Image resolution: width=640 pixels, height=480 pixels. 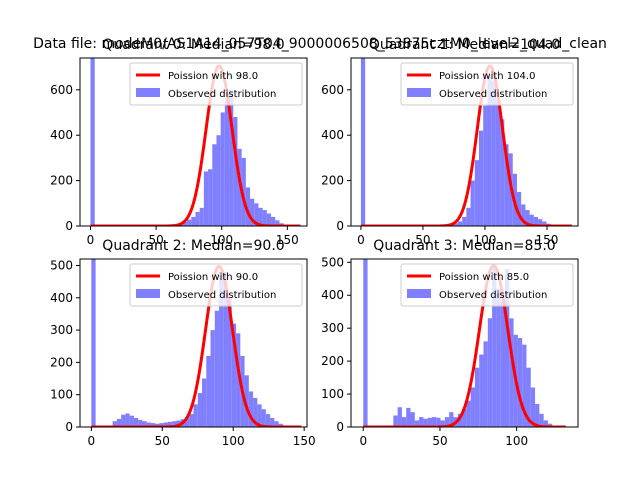 What do you see at coordinates (487, 76) in the screenshot?
I see `legend-label-poisson: Poission with 104.0` at bounding box center [487, 76].